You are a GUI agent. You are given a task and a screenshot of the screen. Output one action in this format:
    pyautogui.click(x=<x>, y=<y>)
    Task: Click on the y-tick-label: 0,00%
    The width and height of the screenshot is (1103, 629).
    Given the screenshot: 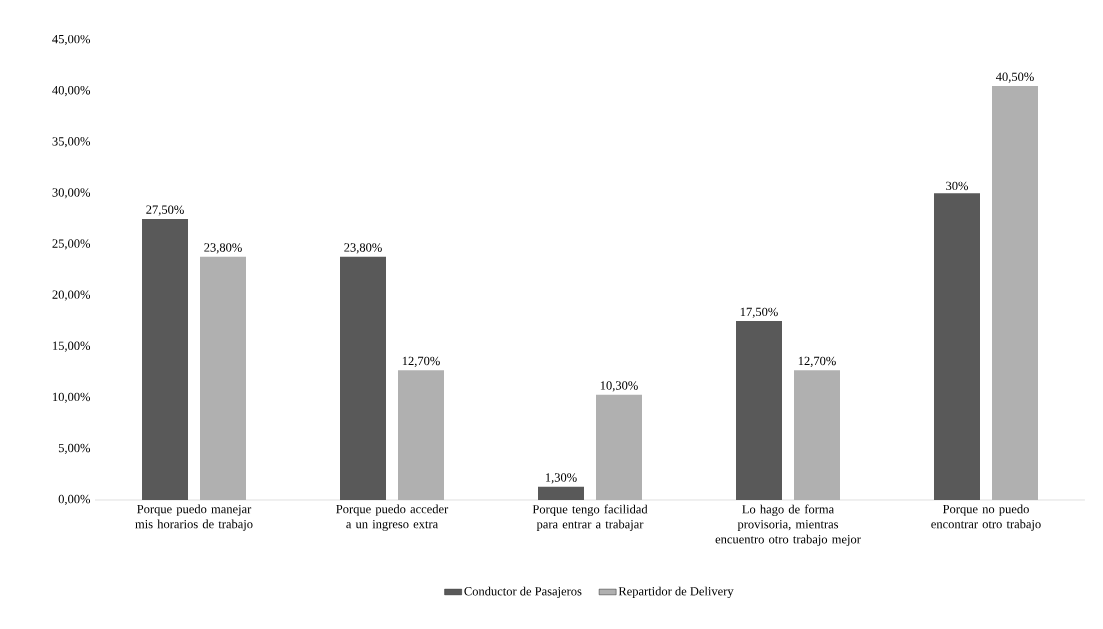 What is the action you would take?
    pyautogui.click(x=74, y=500)
    